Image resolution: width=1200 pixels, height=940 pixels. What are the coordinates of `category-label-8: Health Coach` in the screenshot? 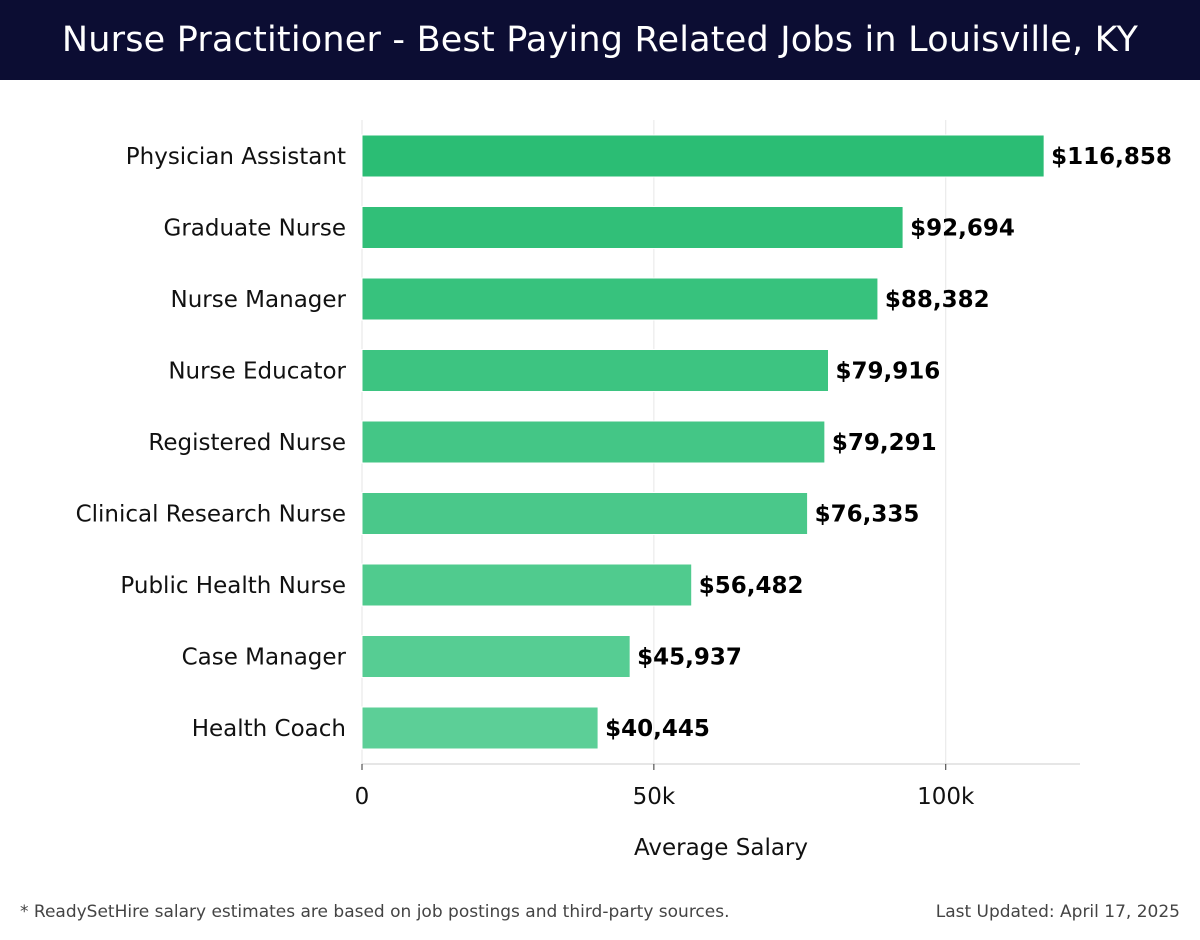 It's located at (269, 729).